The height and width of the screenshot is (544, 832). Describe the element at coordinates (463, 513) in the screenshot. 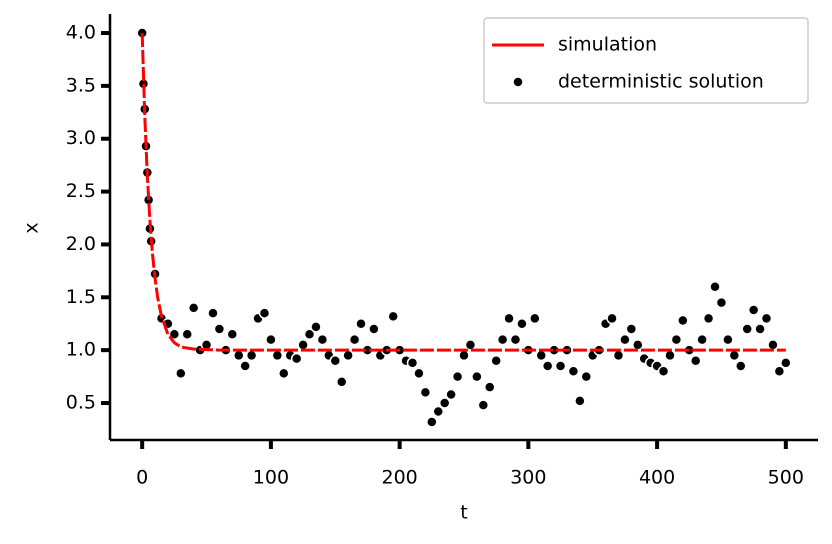

I see `x-axis-label: t` at that location.